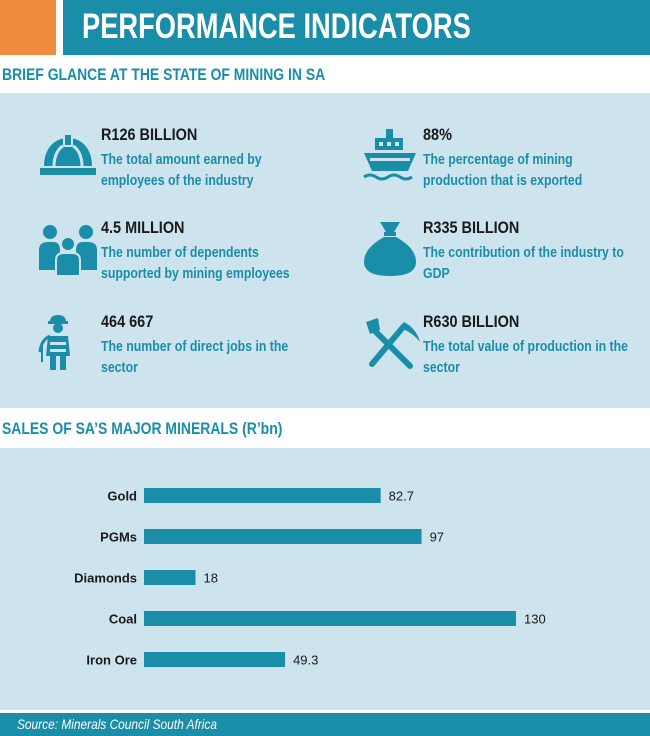  Describe the element at coordinates (122, 496) in the screenshot. I see `category-label: Gold` at that location.